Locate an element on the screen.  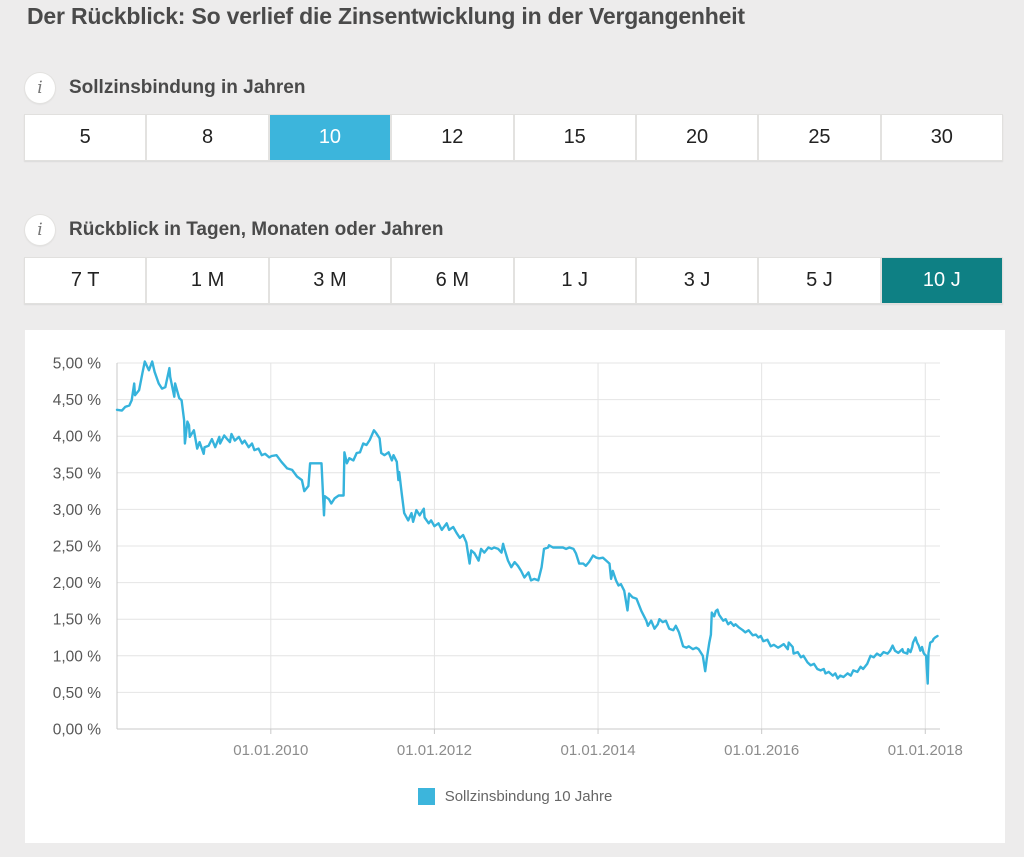
x-axis-label: 01.01.2014 is located at coordinates (597, 750).